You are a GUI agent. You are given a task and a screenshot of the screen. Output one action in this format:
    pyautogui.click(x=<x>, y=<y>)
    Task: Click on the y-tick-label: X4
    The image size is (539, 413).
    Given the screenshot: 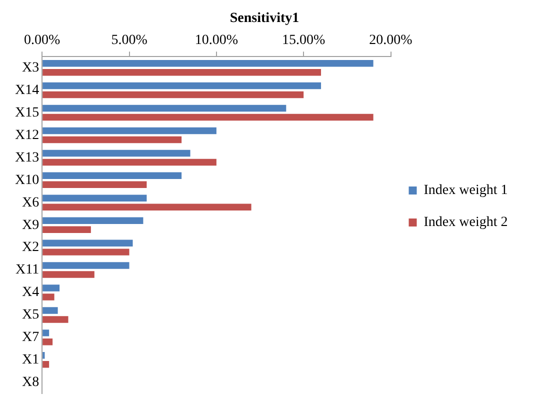 What is the action you would take?
    pyautogui.click(x=31, y=292)
    